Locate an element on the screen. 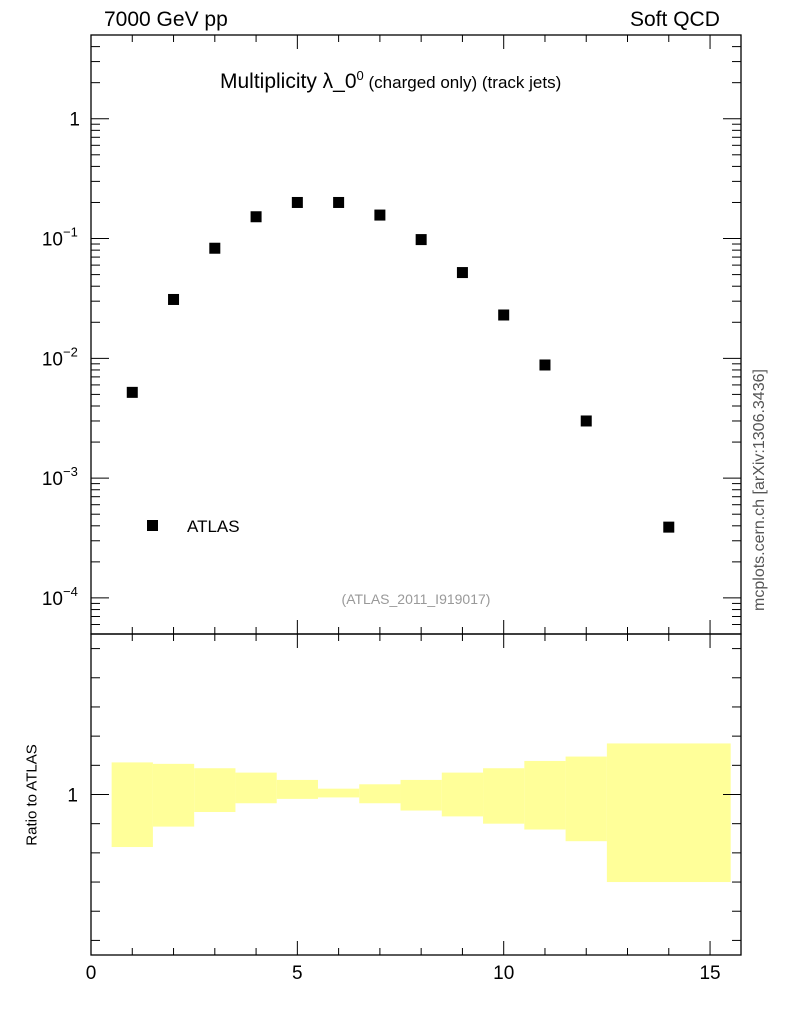 Image resolution: width=786 pixels, height=1024 pixels. legend: ATLAS is located at coordinates (193, 526).